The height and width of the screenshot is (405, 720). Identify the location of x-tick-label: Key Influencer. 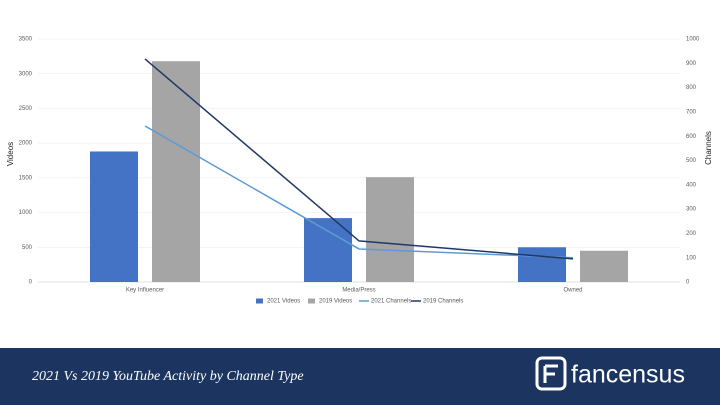
(145, 291).